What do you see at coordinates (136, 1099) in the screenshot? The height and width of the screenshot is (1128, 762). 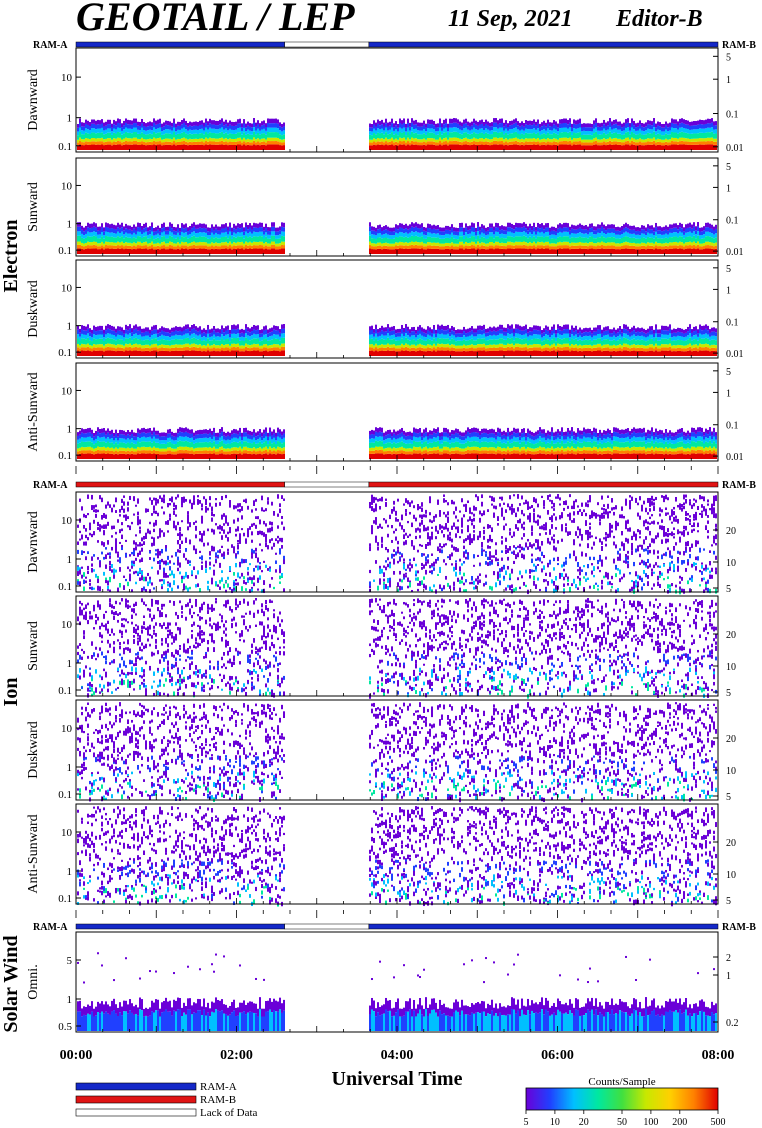 I see `legend-swatch-ram-b` at bounding box center [136, 1099].